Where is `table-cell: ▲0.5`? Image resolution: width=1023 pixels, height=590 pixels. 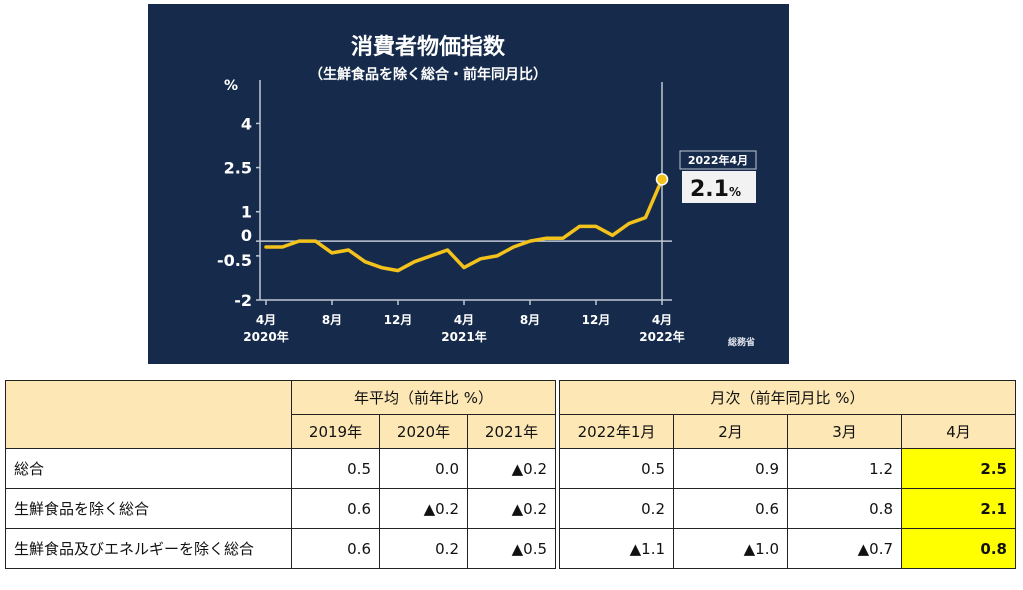 table-cell: ▲0.5 is located at coordinates (511, 548).